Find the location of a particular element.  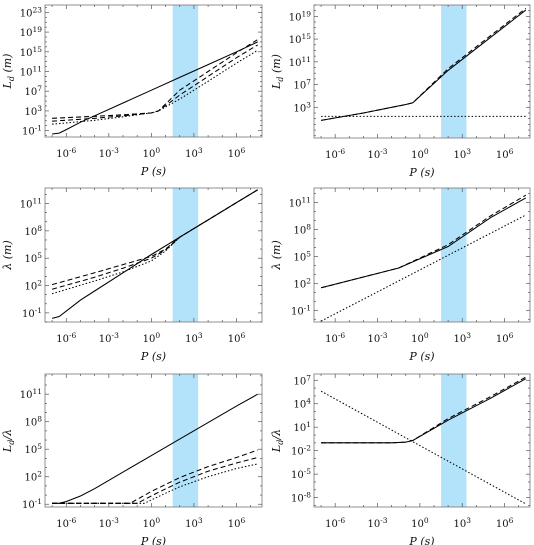

y-tick-label: 10⁻⁸ is located at coordinates (301, 498).